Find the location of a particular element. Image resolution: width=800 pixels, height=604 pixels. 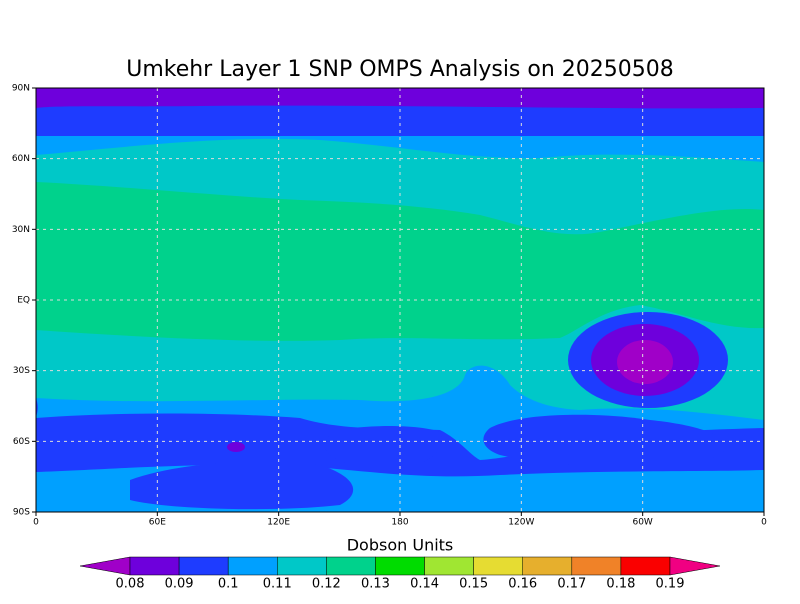

lon-label: 120E is located at coordinates (278, 523).